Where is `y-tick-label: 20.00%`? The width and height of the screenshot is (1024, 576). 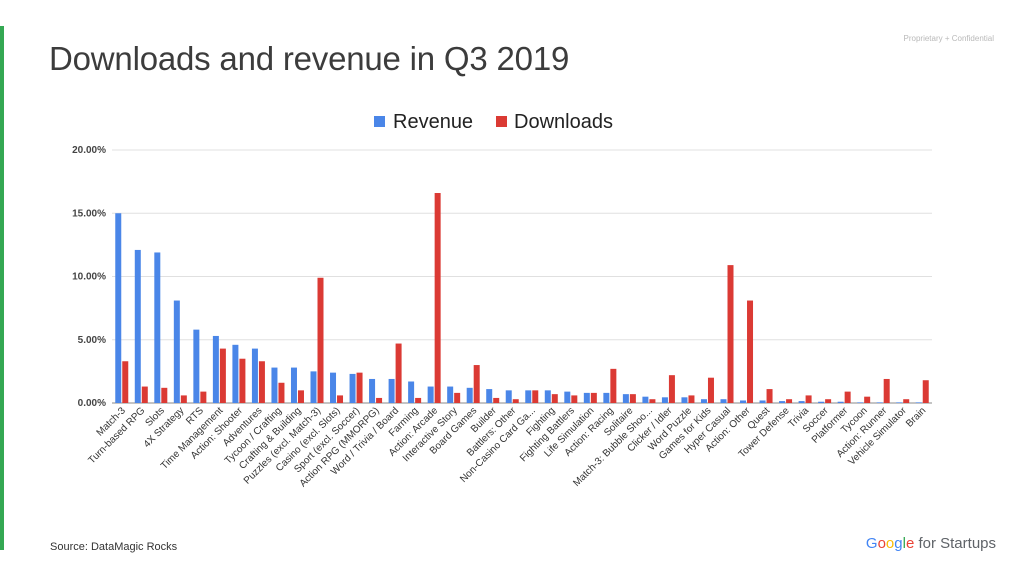
y-tick-label: 20.00% is located at coordinates (89, 150).